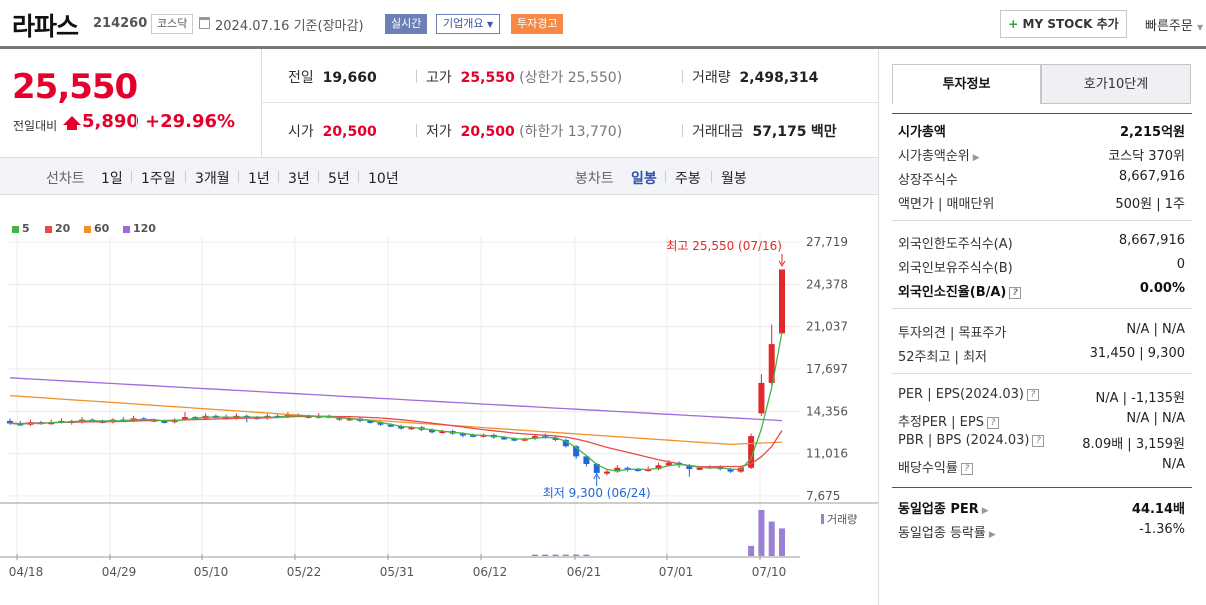  What do you see at coordinates (1116, 84) in the screenshot?
I see `tab-orderbook: 호가10단계` at bounding box center [1116, 84].